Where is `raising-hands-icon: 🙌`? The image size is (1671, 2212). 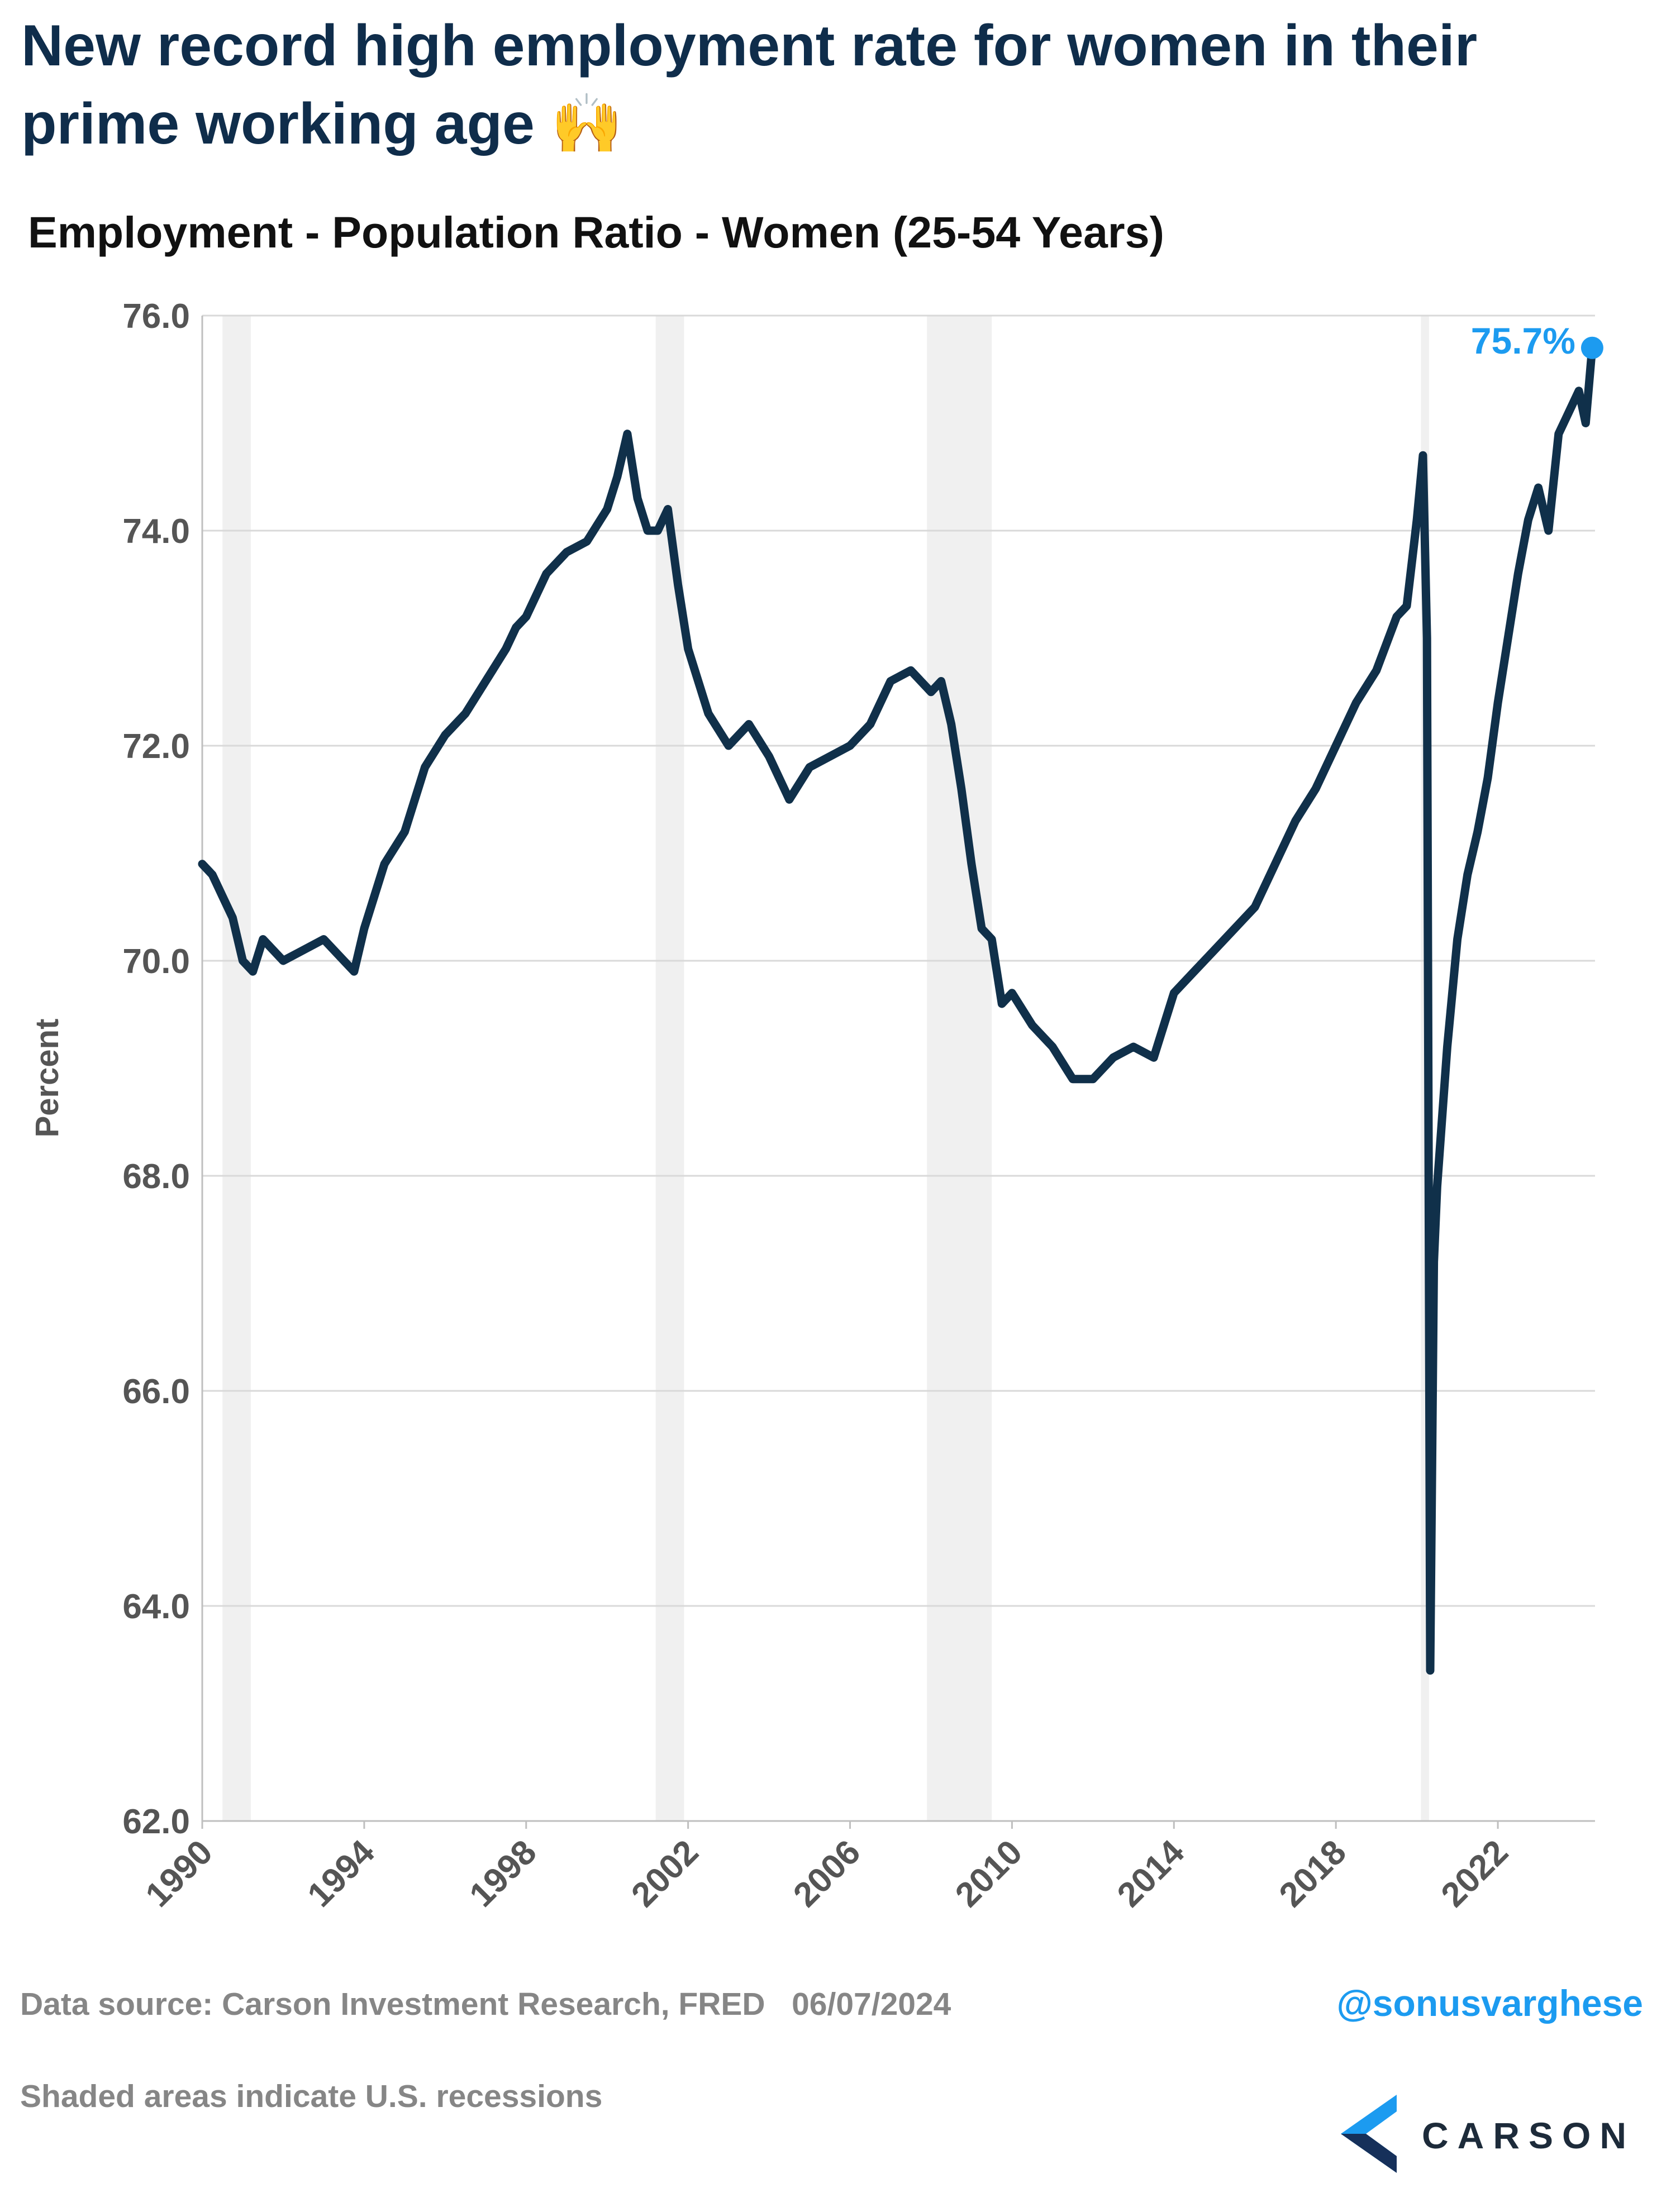 raising-hands-icon: 🙌 is located at coordinates (586, 124).